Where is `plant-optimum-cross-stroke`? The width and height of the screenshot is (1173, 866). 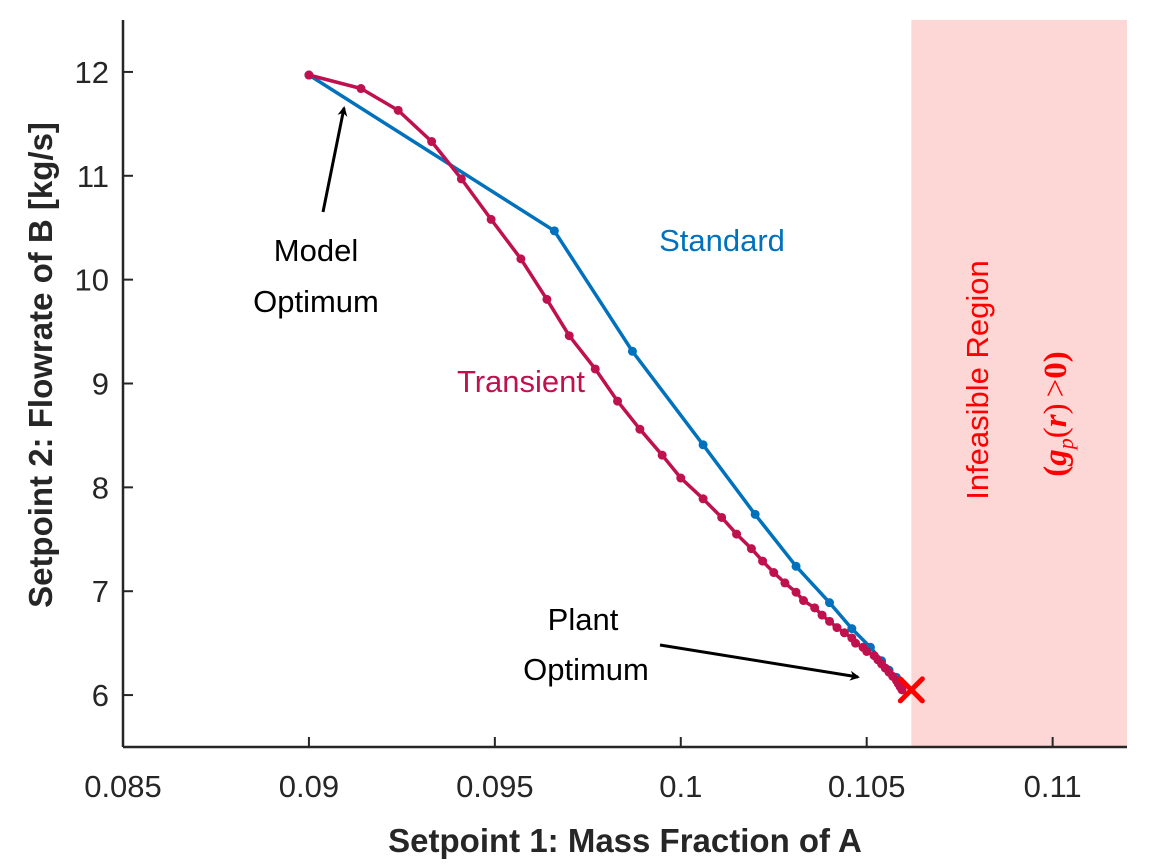
plant-optimum-cross-stroke is located at coordinates (911, 690).